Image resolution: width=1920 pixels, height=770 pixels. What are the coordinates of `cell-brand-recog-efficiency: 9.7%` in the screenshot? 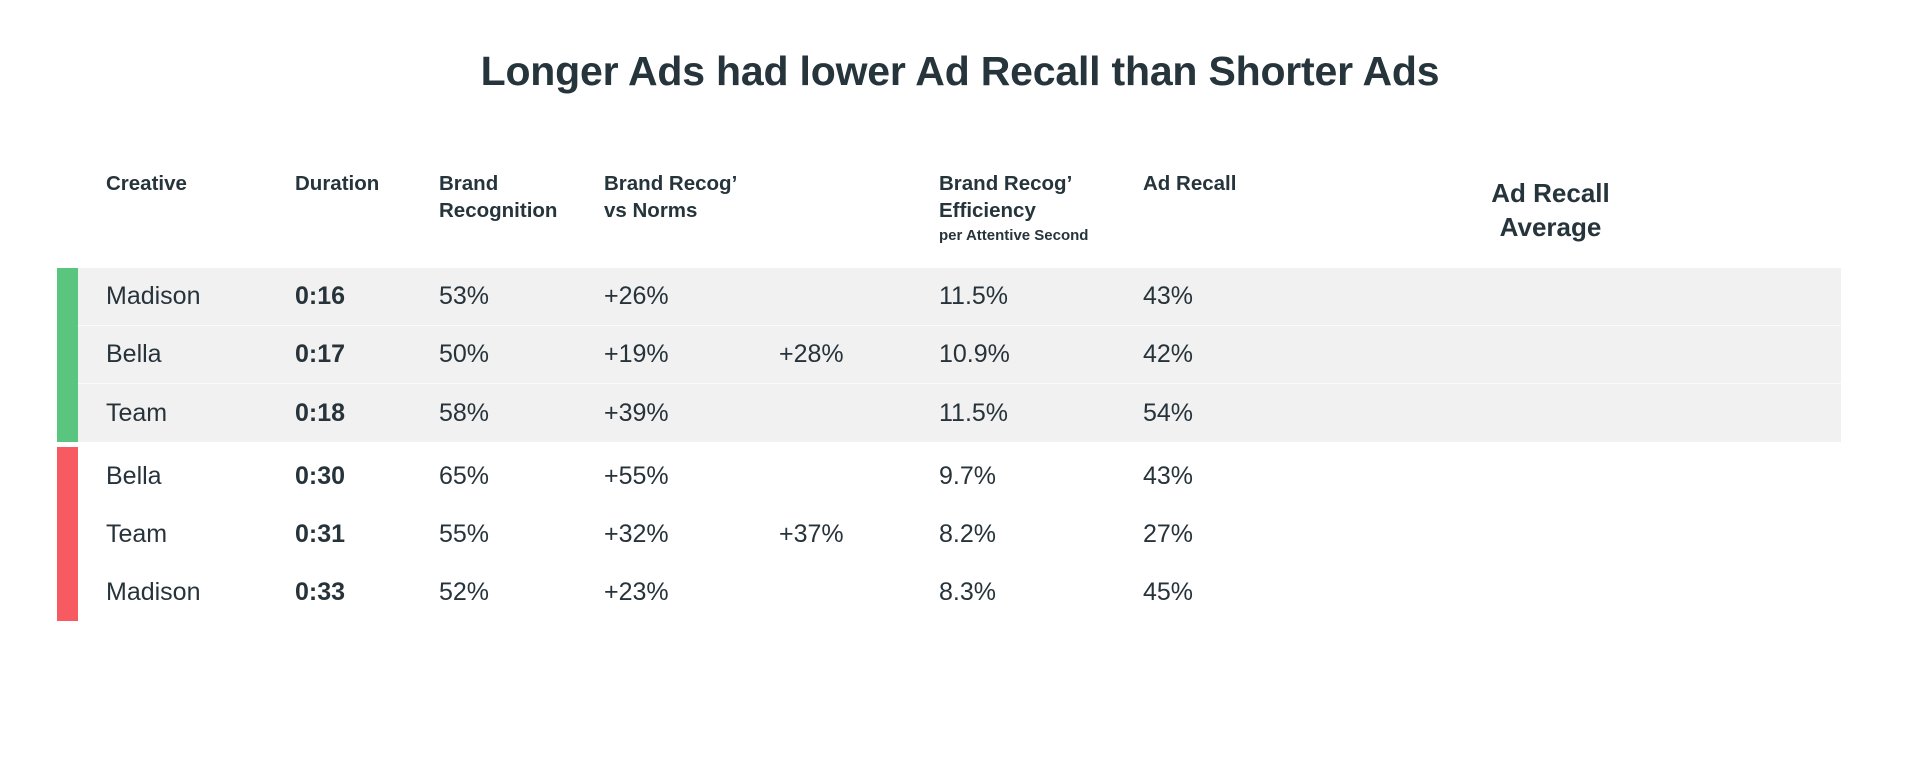 It's located at (967, 475).